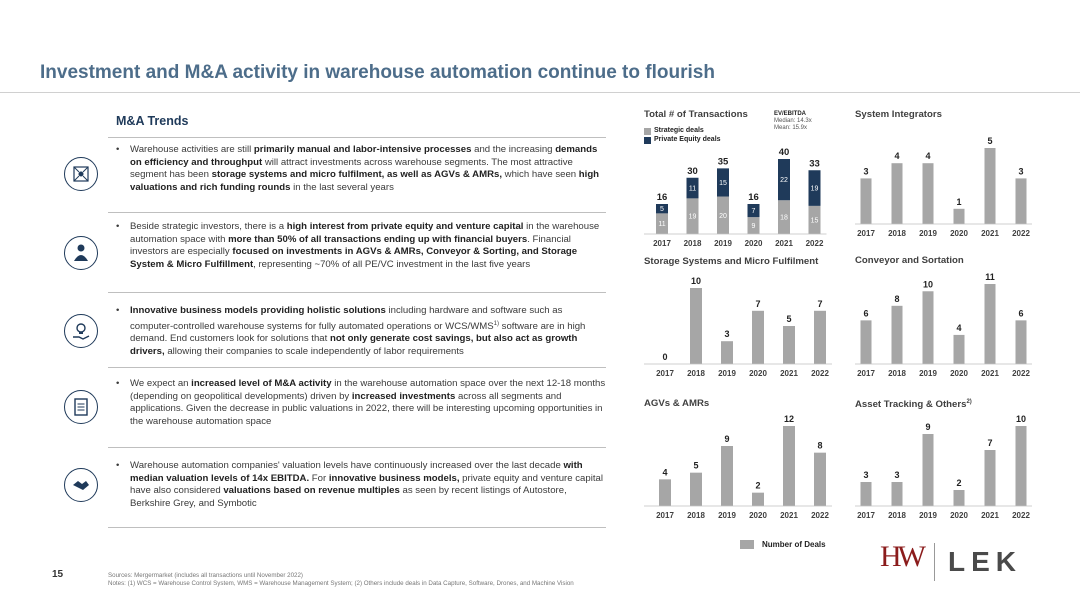 The width and height of the screenshot is (1080, 607). I want to click on title-divider, so click(540, 92).